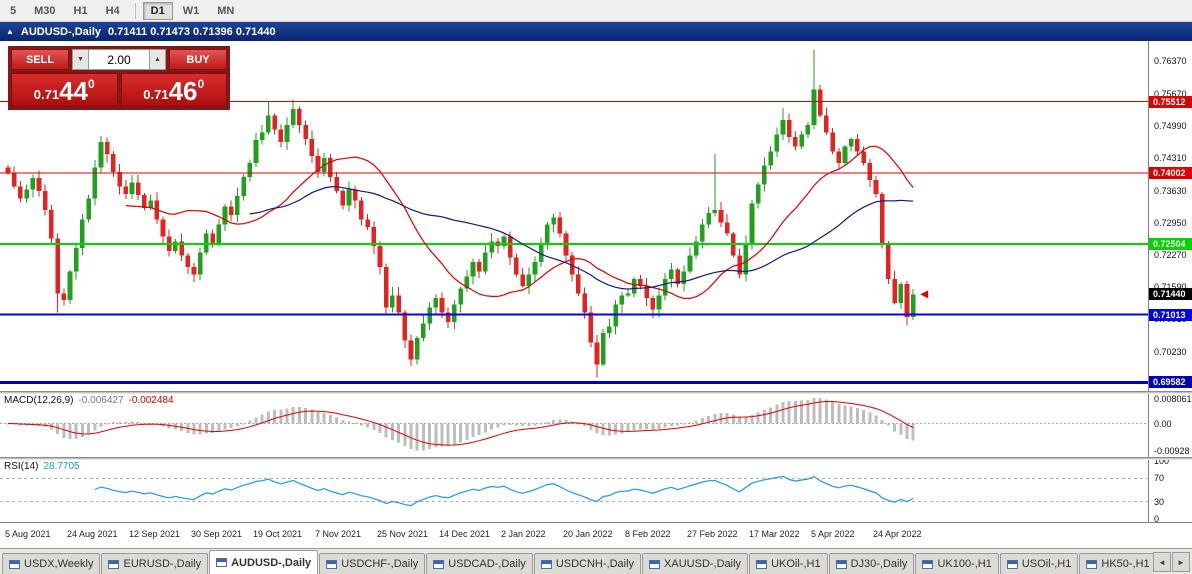 The width and height of the screenshot is (1192, 574). What do you see at coordinates (479, 563) in the screenshot?
I see `chart-tab-usdcad-daily: USDCAD-,Daily` at bounding box center [479, 563].